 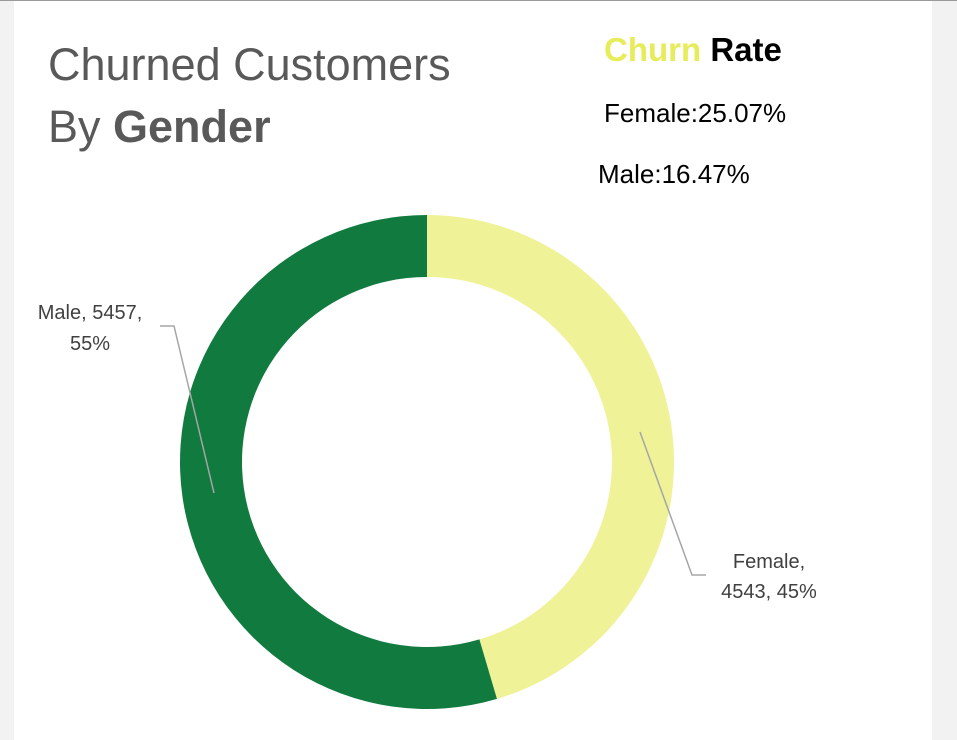 I want to click on male-churn-rate: Male:16.47%, so click(x=674, y=174).